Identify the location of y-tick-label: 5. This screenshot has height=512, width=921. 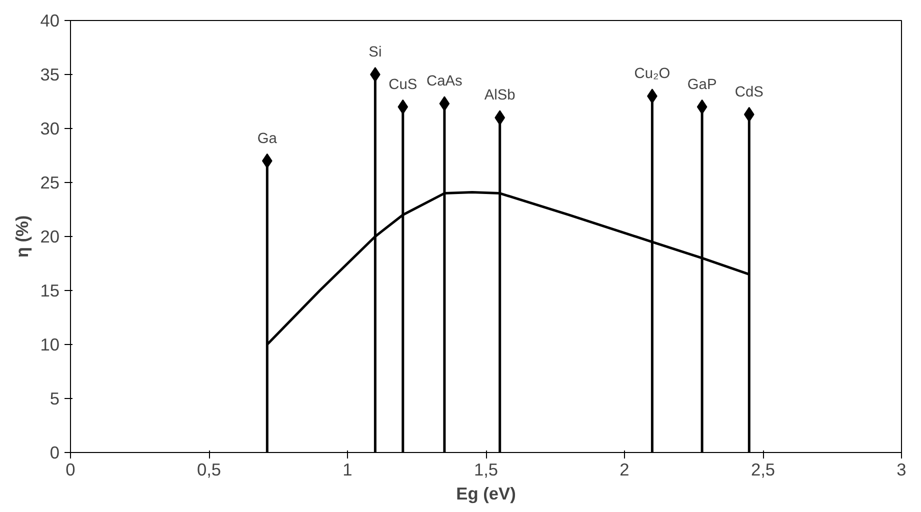
(55, 398).